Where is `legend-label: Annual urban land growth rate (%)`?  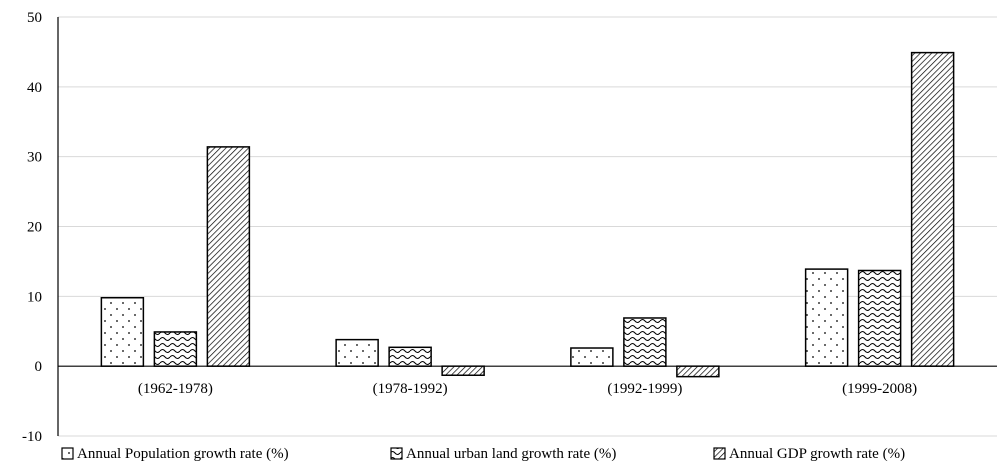 legend-label: Annual urban land growth rate (%) is located at coordinates (511, 454).